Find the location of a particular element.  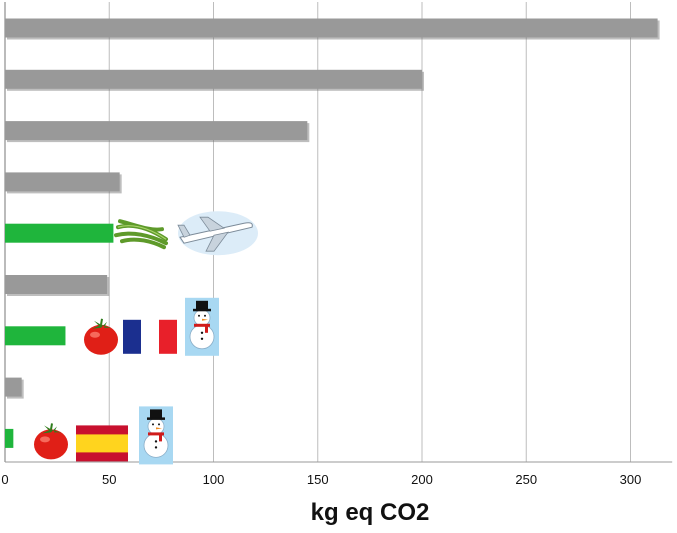

x-tick-label: 200 is located at coordinates (422, 479).